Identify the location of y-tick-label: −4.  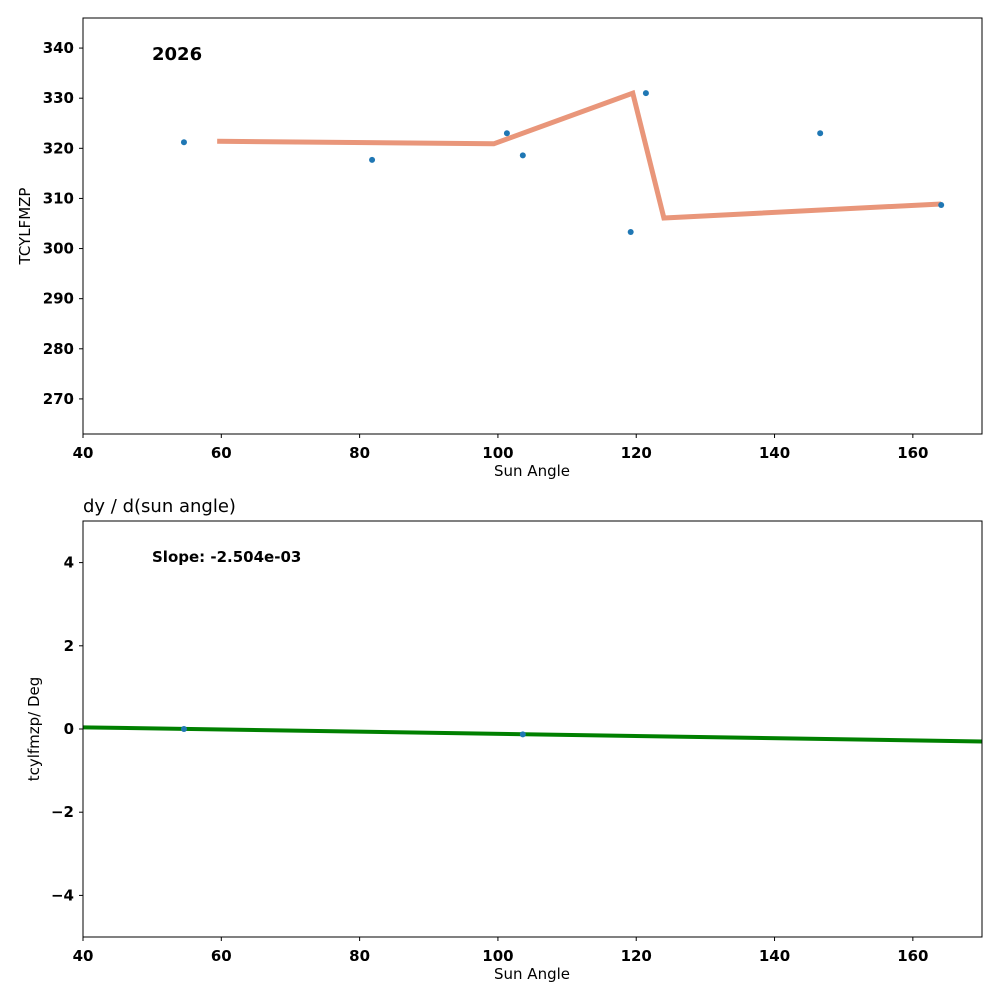
(62, 895).